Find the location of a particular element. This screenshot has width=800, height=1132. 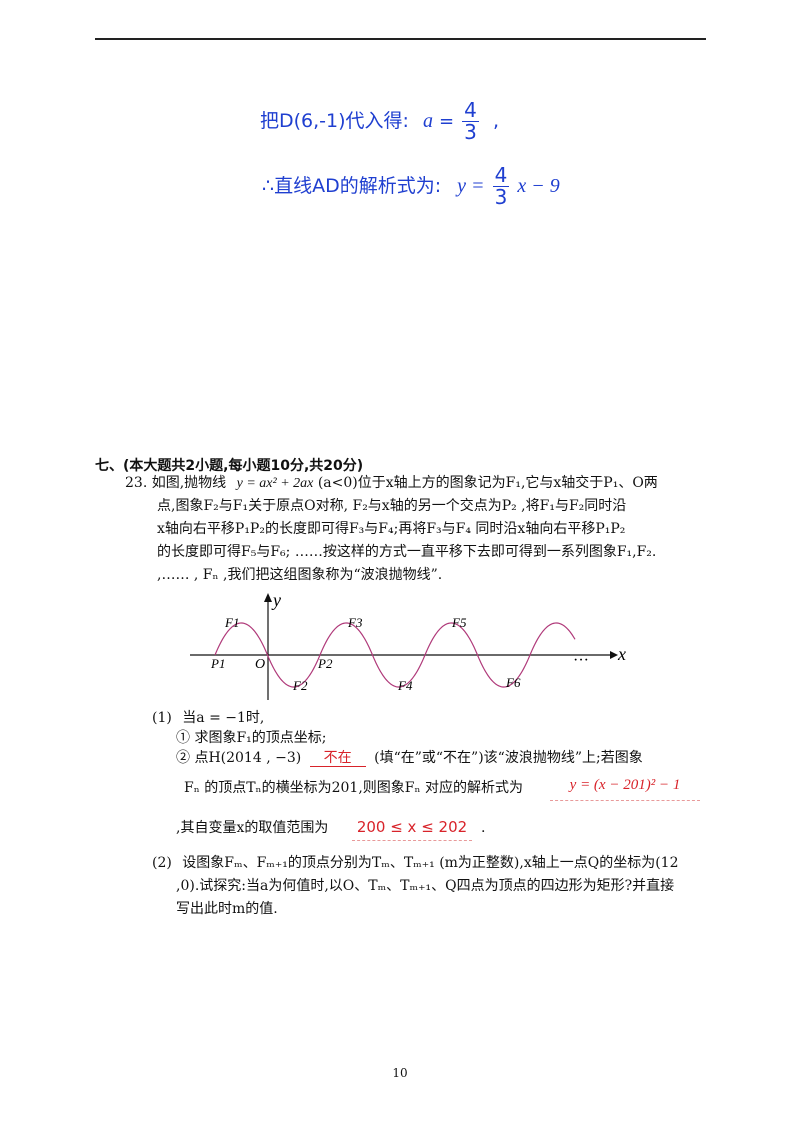

y-axis is located at coordinates (268, 646).